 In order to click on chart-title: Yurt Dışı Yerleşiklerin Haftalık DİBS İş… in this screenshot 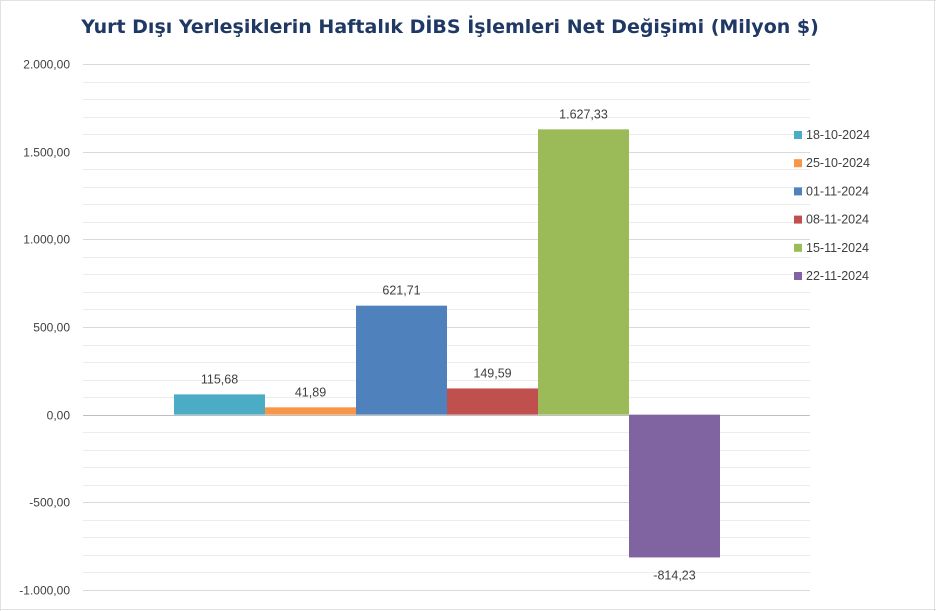, I will do `click(450, 27)`.